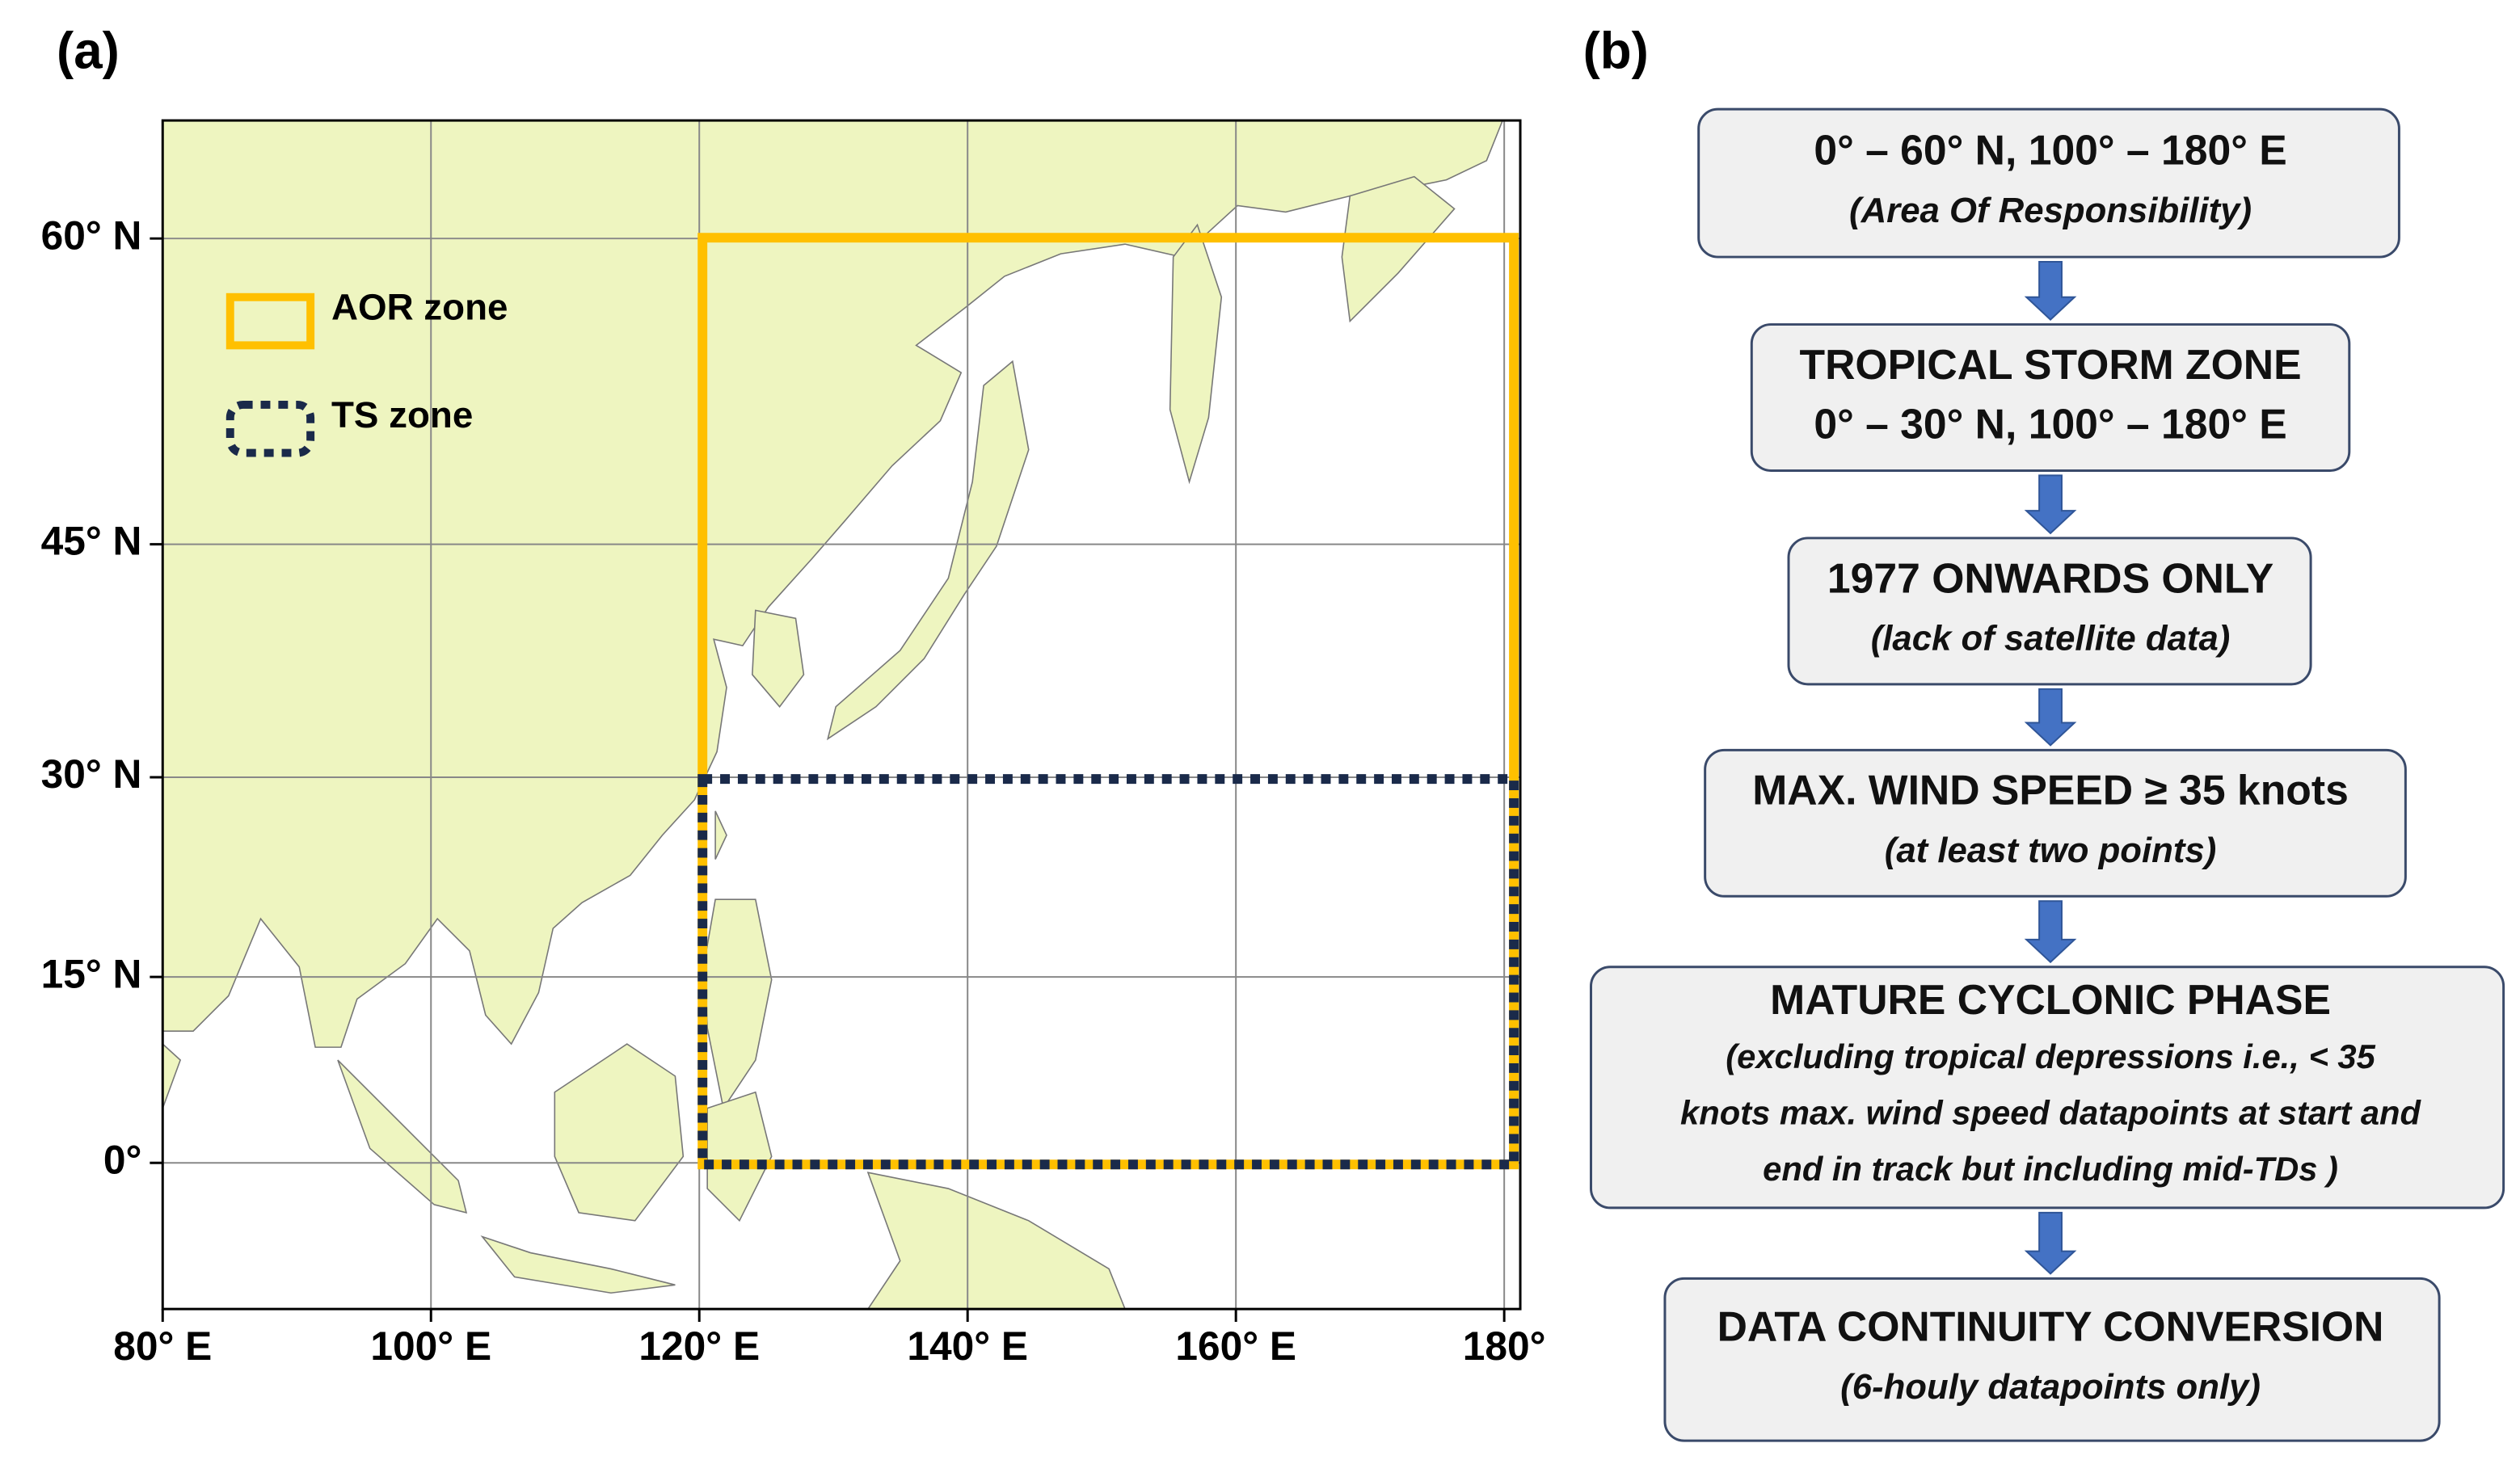 The height and width of the screenshot is (1460, 2520). Describe the element at coordinates (419, 307) in the screenshot. I see `legend-label: AOR zone` at that location.